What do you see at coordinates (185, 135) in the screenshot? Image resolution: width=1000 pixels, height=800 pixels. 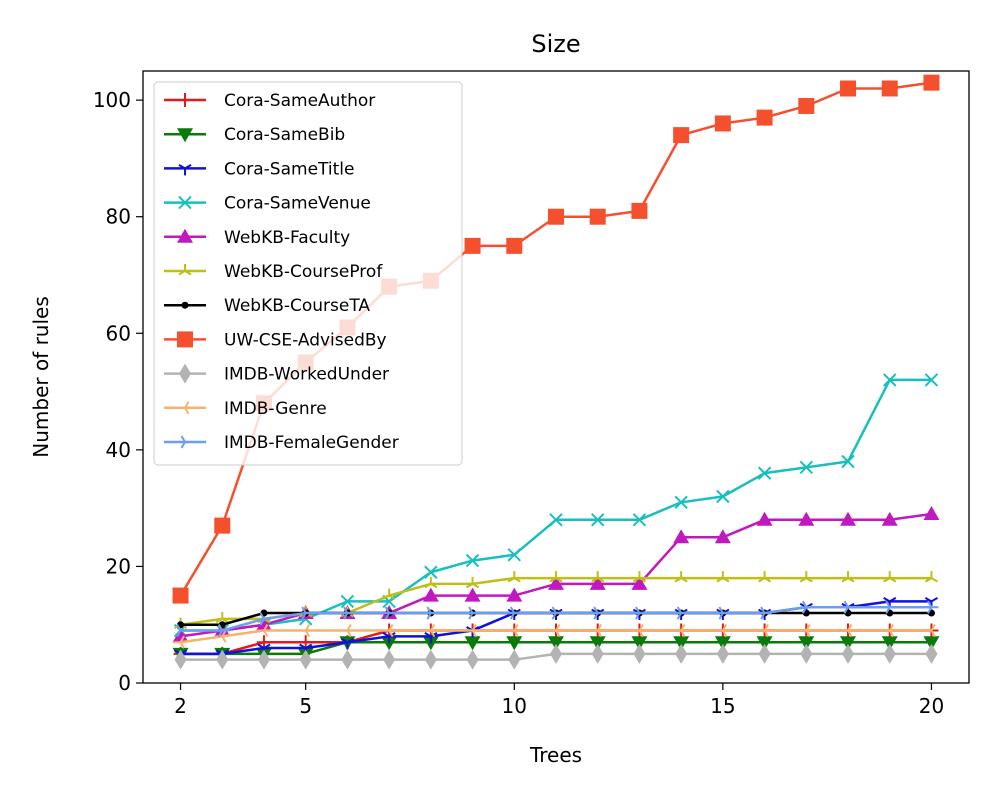 I see `legend-marker-Cora-SameBib` at bounding box center [185, 135].